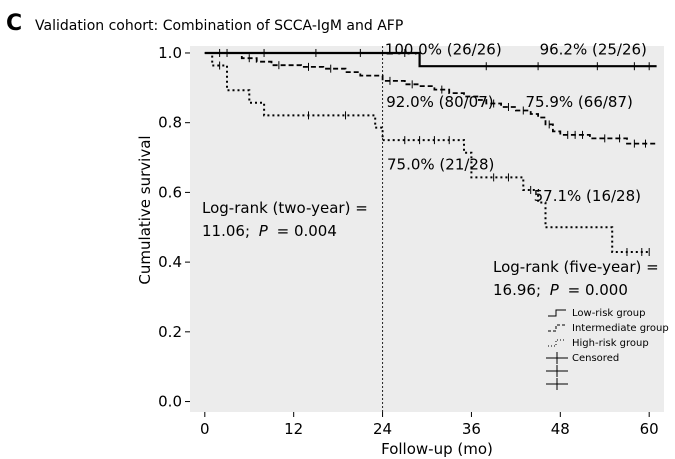  I want to click on logrank-five-year-p: P, so click(555, 290).